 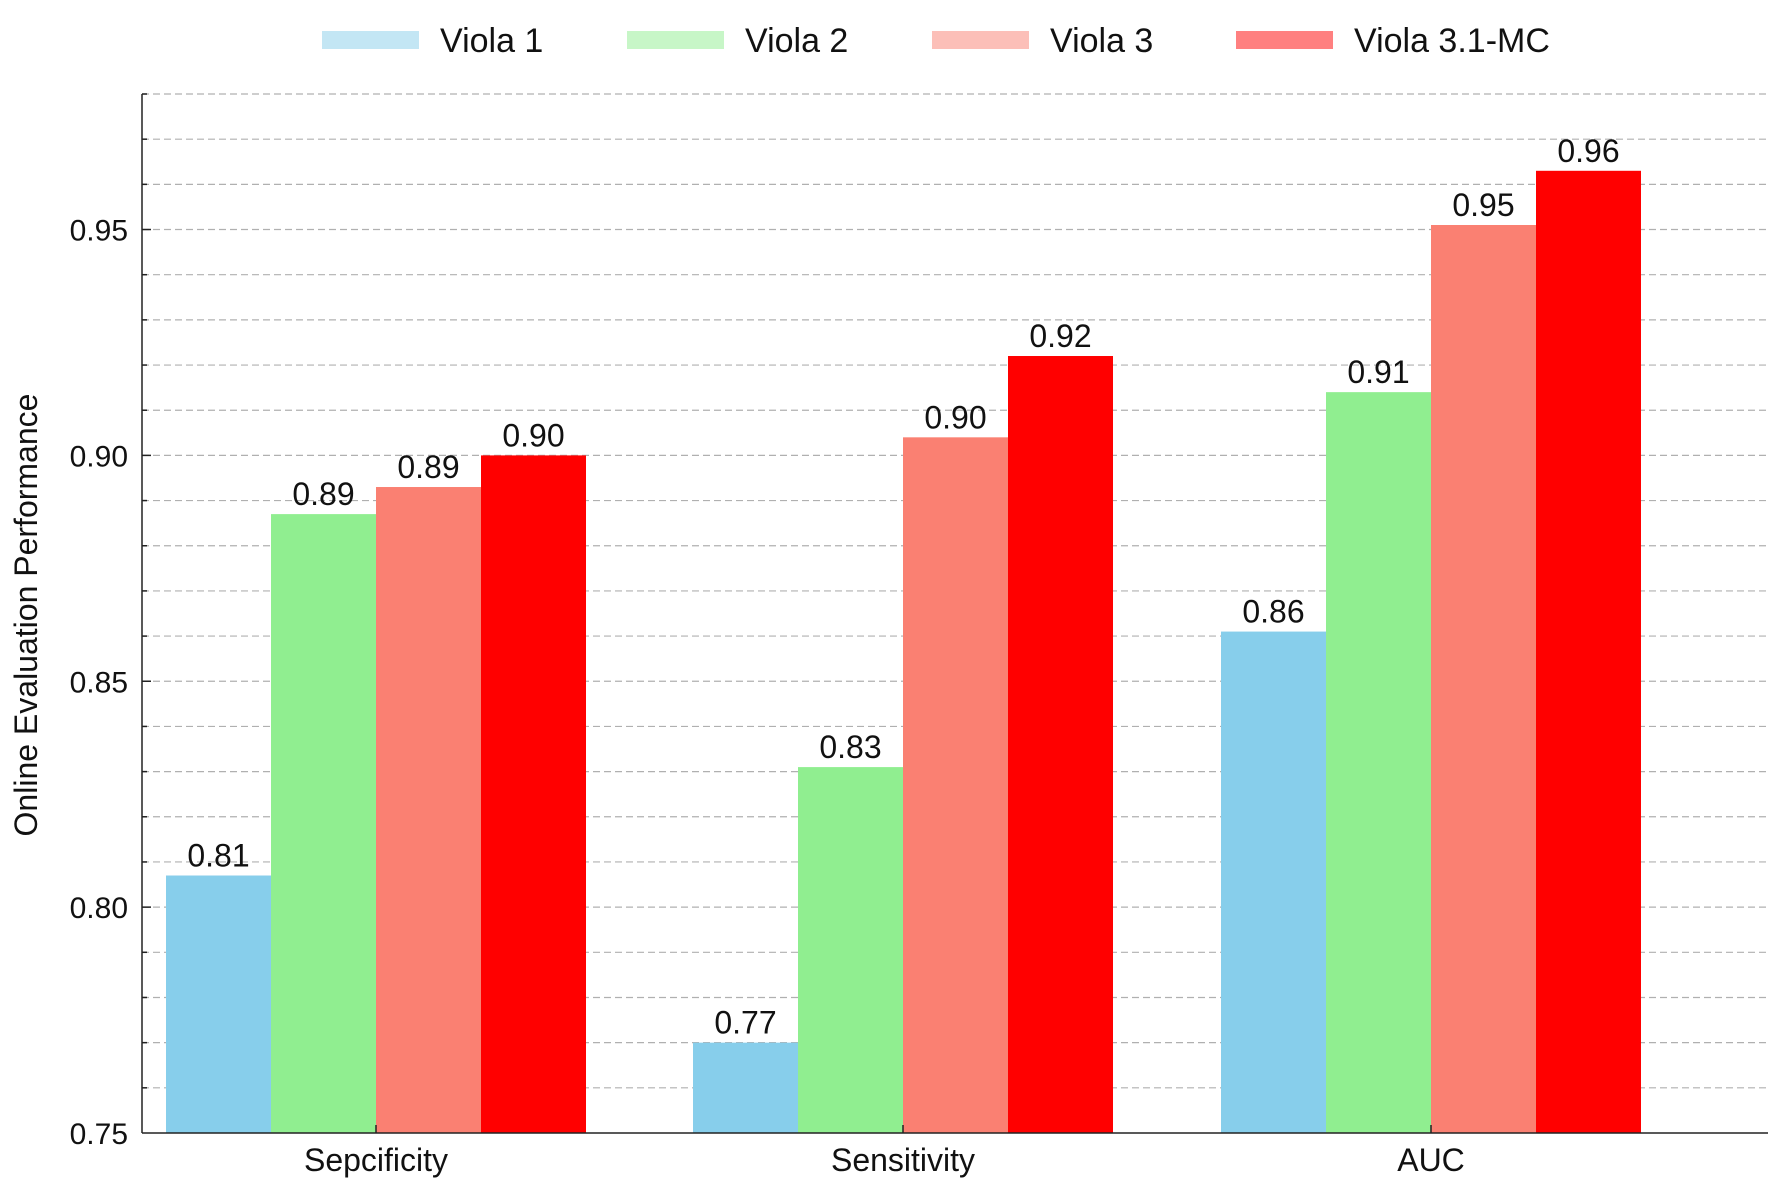 I want to click on data-label: 0.96, so click(x=1588, y=151).